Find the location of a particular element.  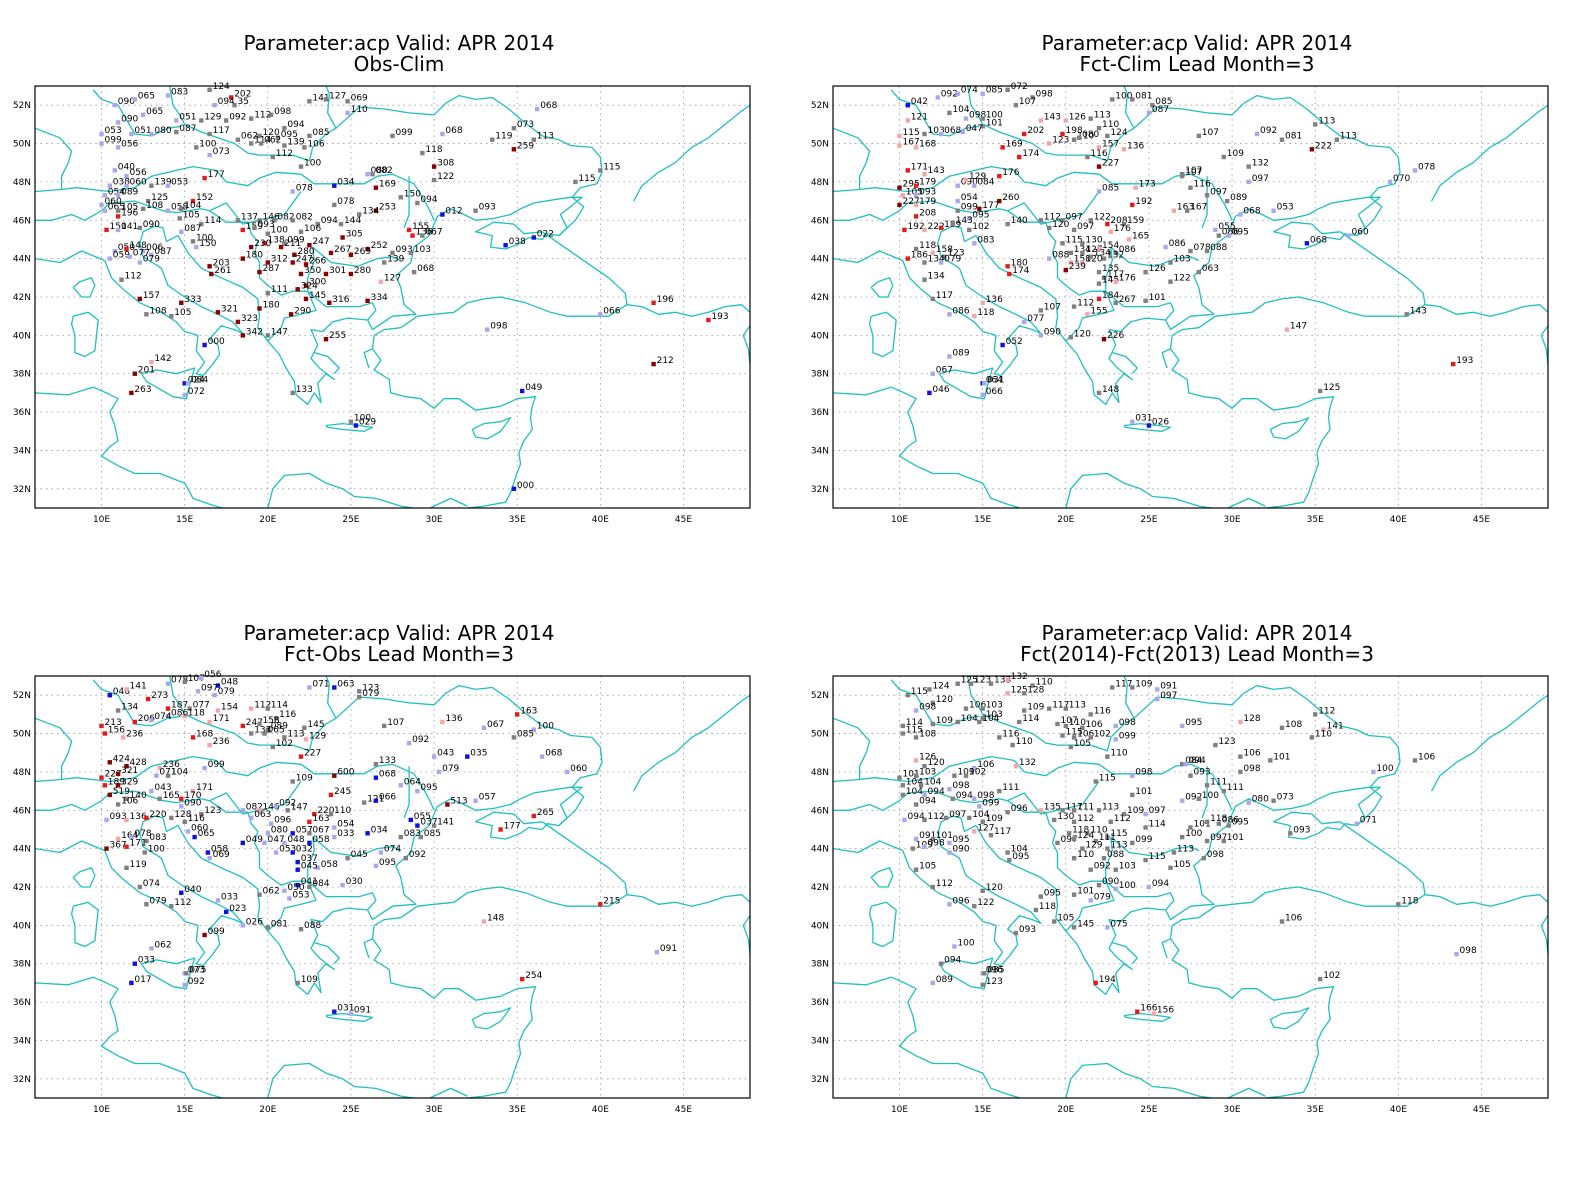

station-value-label: 169 is located at coordinates (1014, 144).